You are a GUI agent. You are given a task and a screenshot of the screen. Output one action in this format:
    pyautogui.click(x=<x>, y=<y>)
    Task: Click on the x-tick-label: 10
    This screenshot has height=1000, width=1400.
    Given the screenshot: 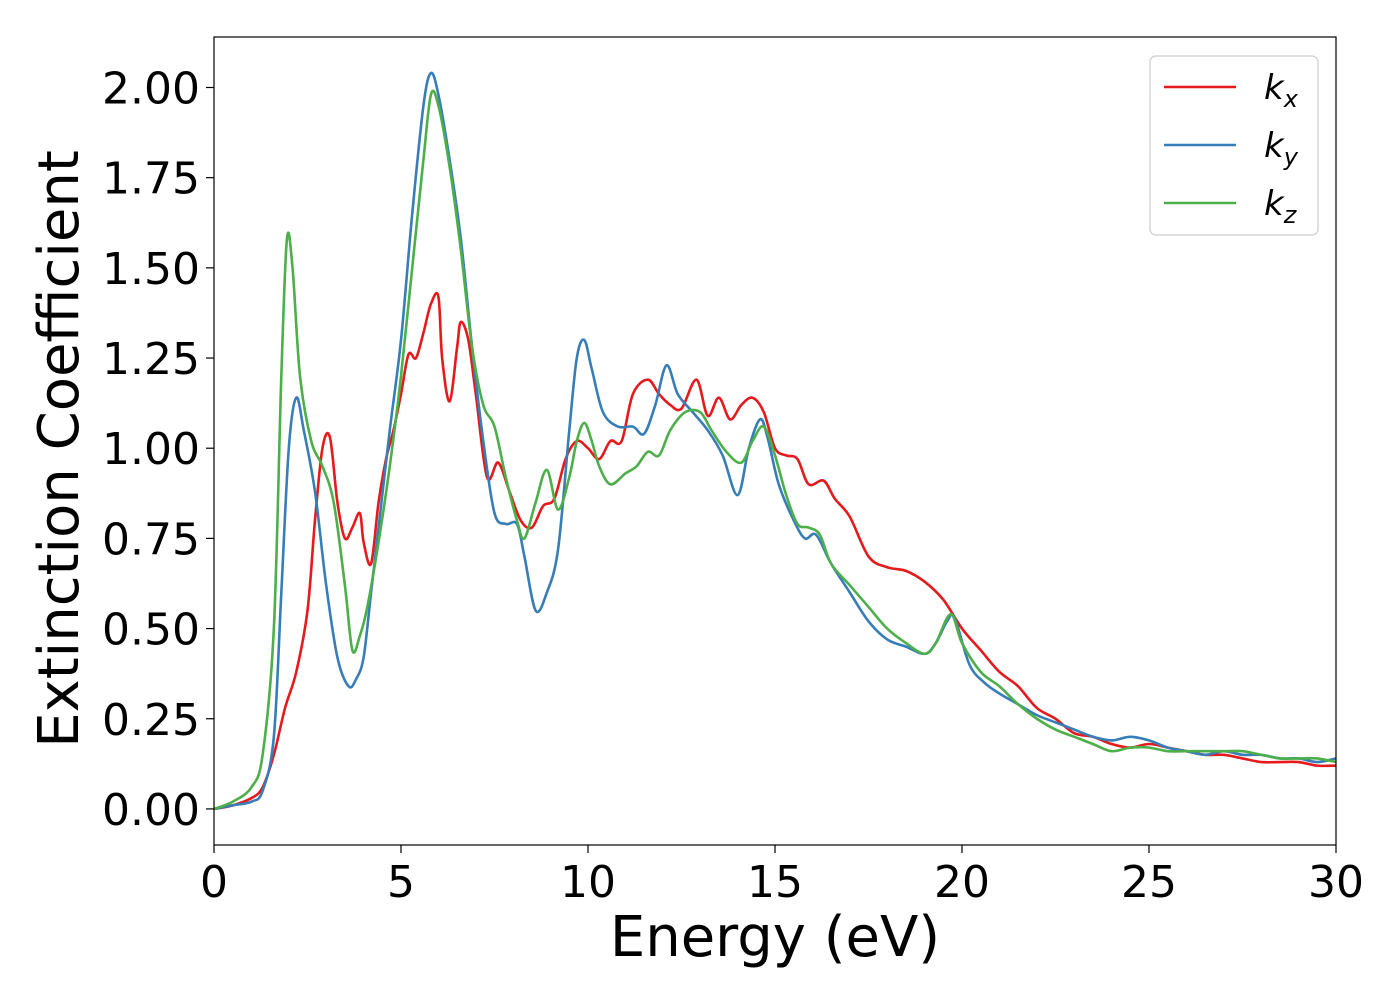 What is the action you would take?
    pyautogui.click(x=588, y=882)
    